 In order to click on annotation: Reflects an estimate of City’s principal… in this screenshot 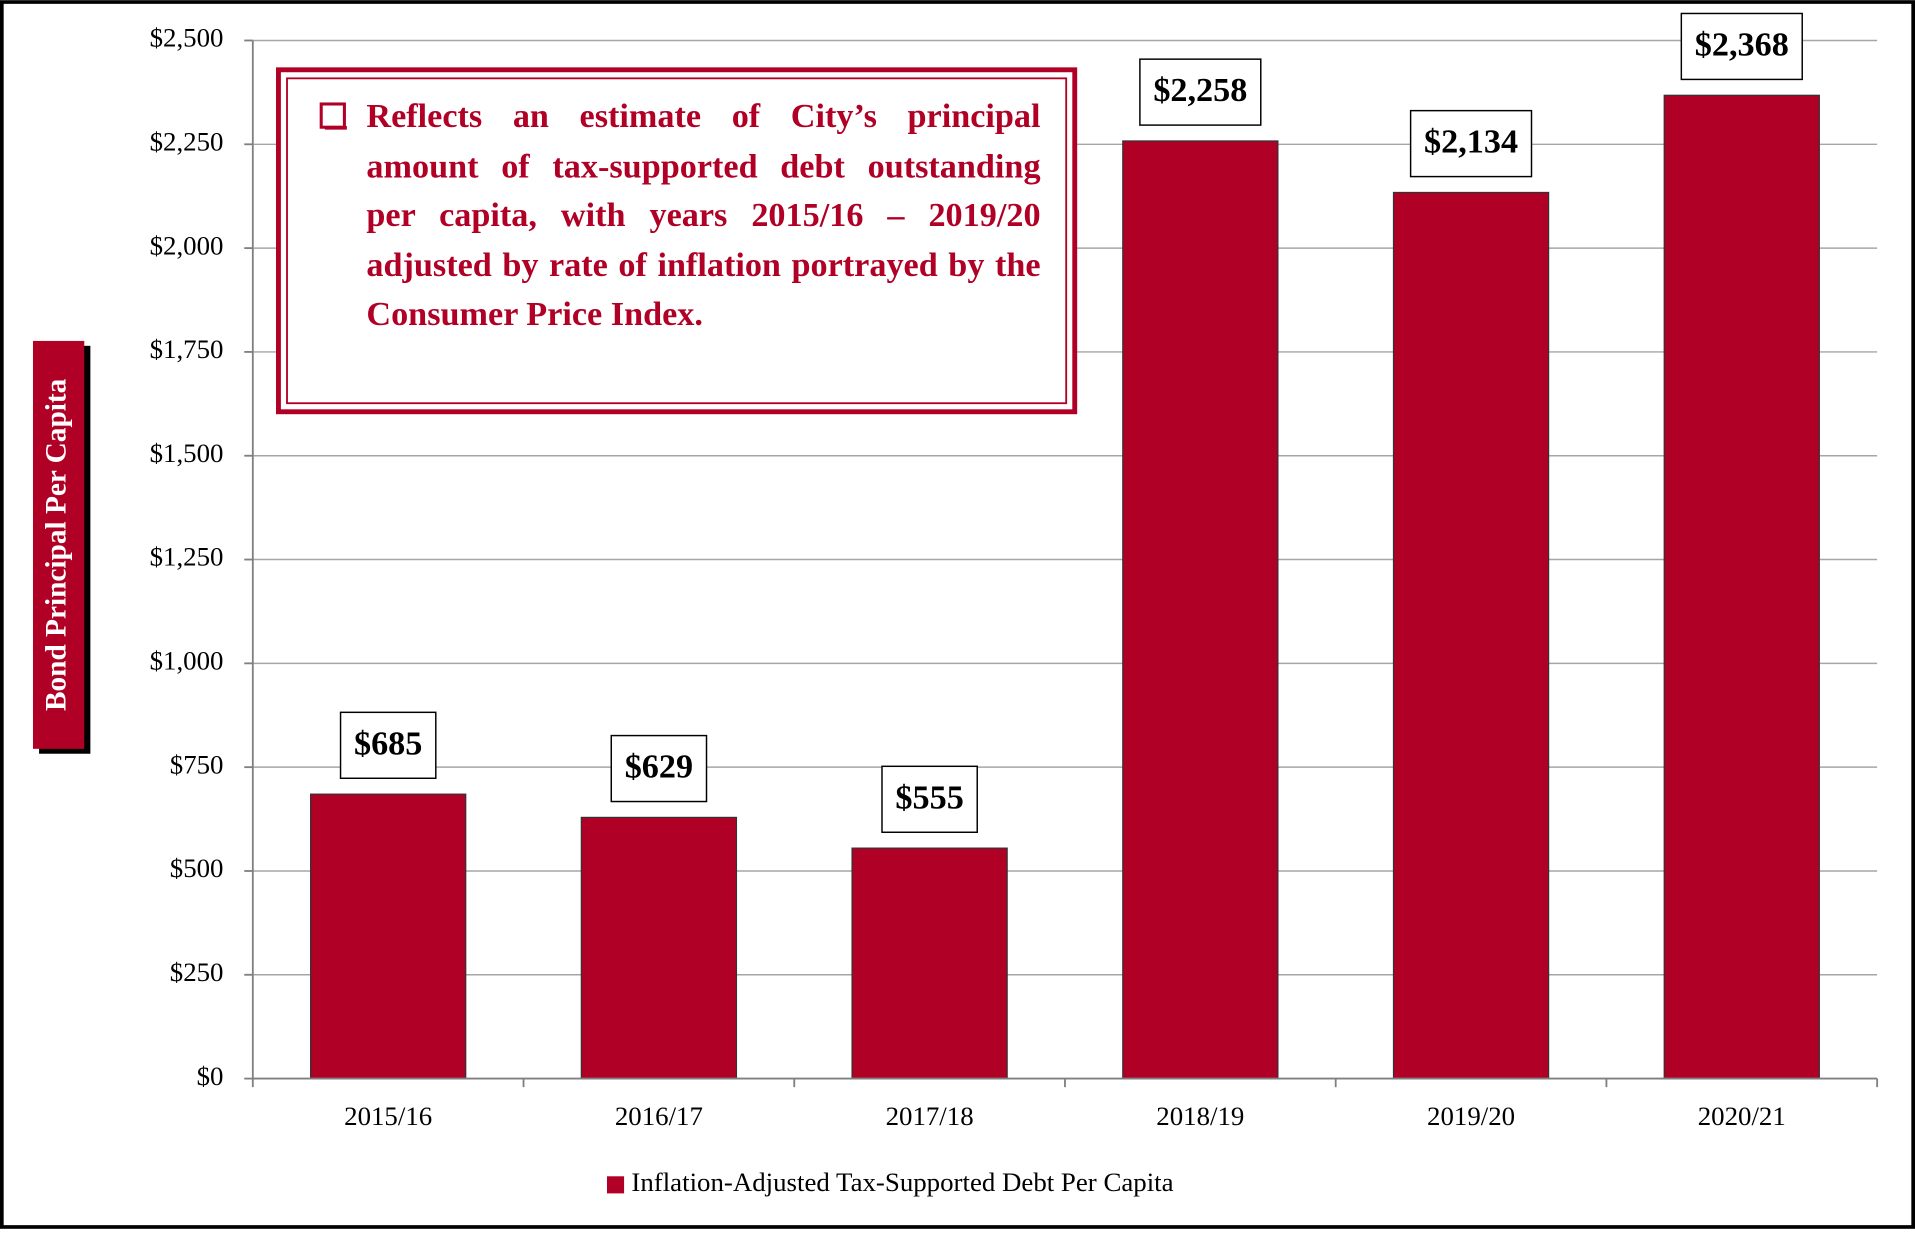, I will do `click(703, 215)`.